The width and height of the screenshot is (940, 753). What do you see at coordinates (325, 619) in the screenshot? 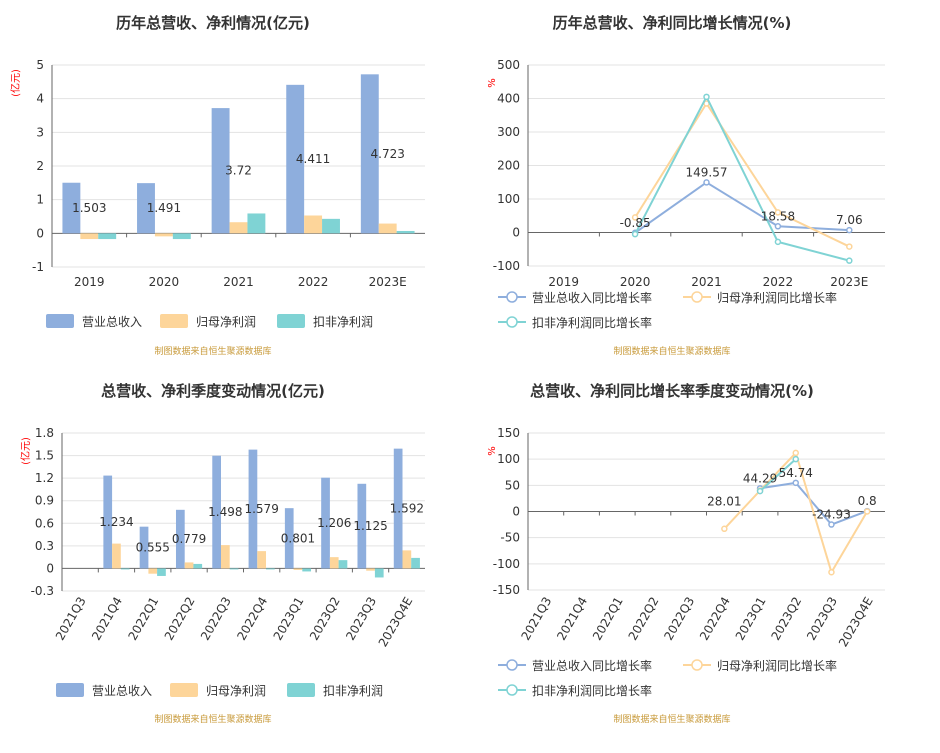
I see `x-tick-label: 2023Q2` at bounding box center [325, 619].